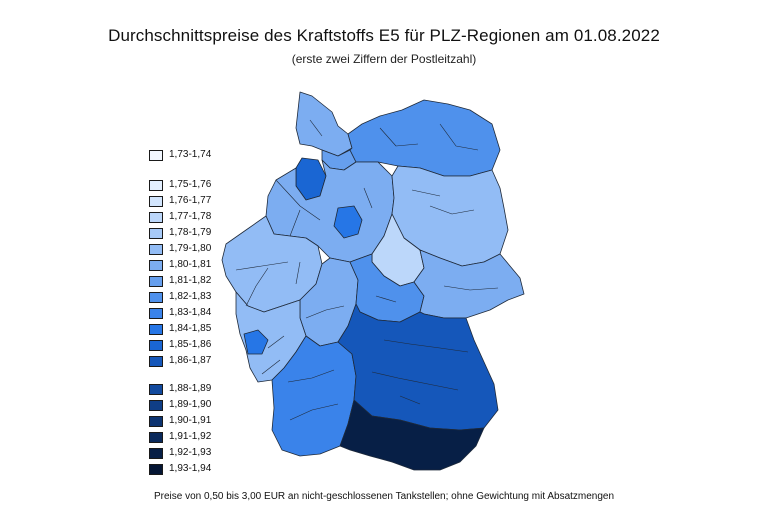  What do you see at coordinates (190, 264) in the screenshot?
I see `legend-label: 1,80-1,81` at bounding box center [190, 264].